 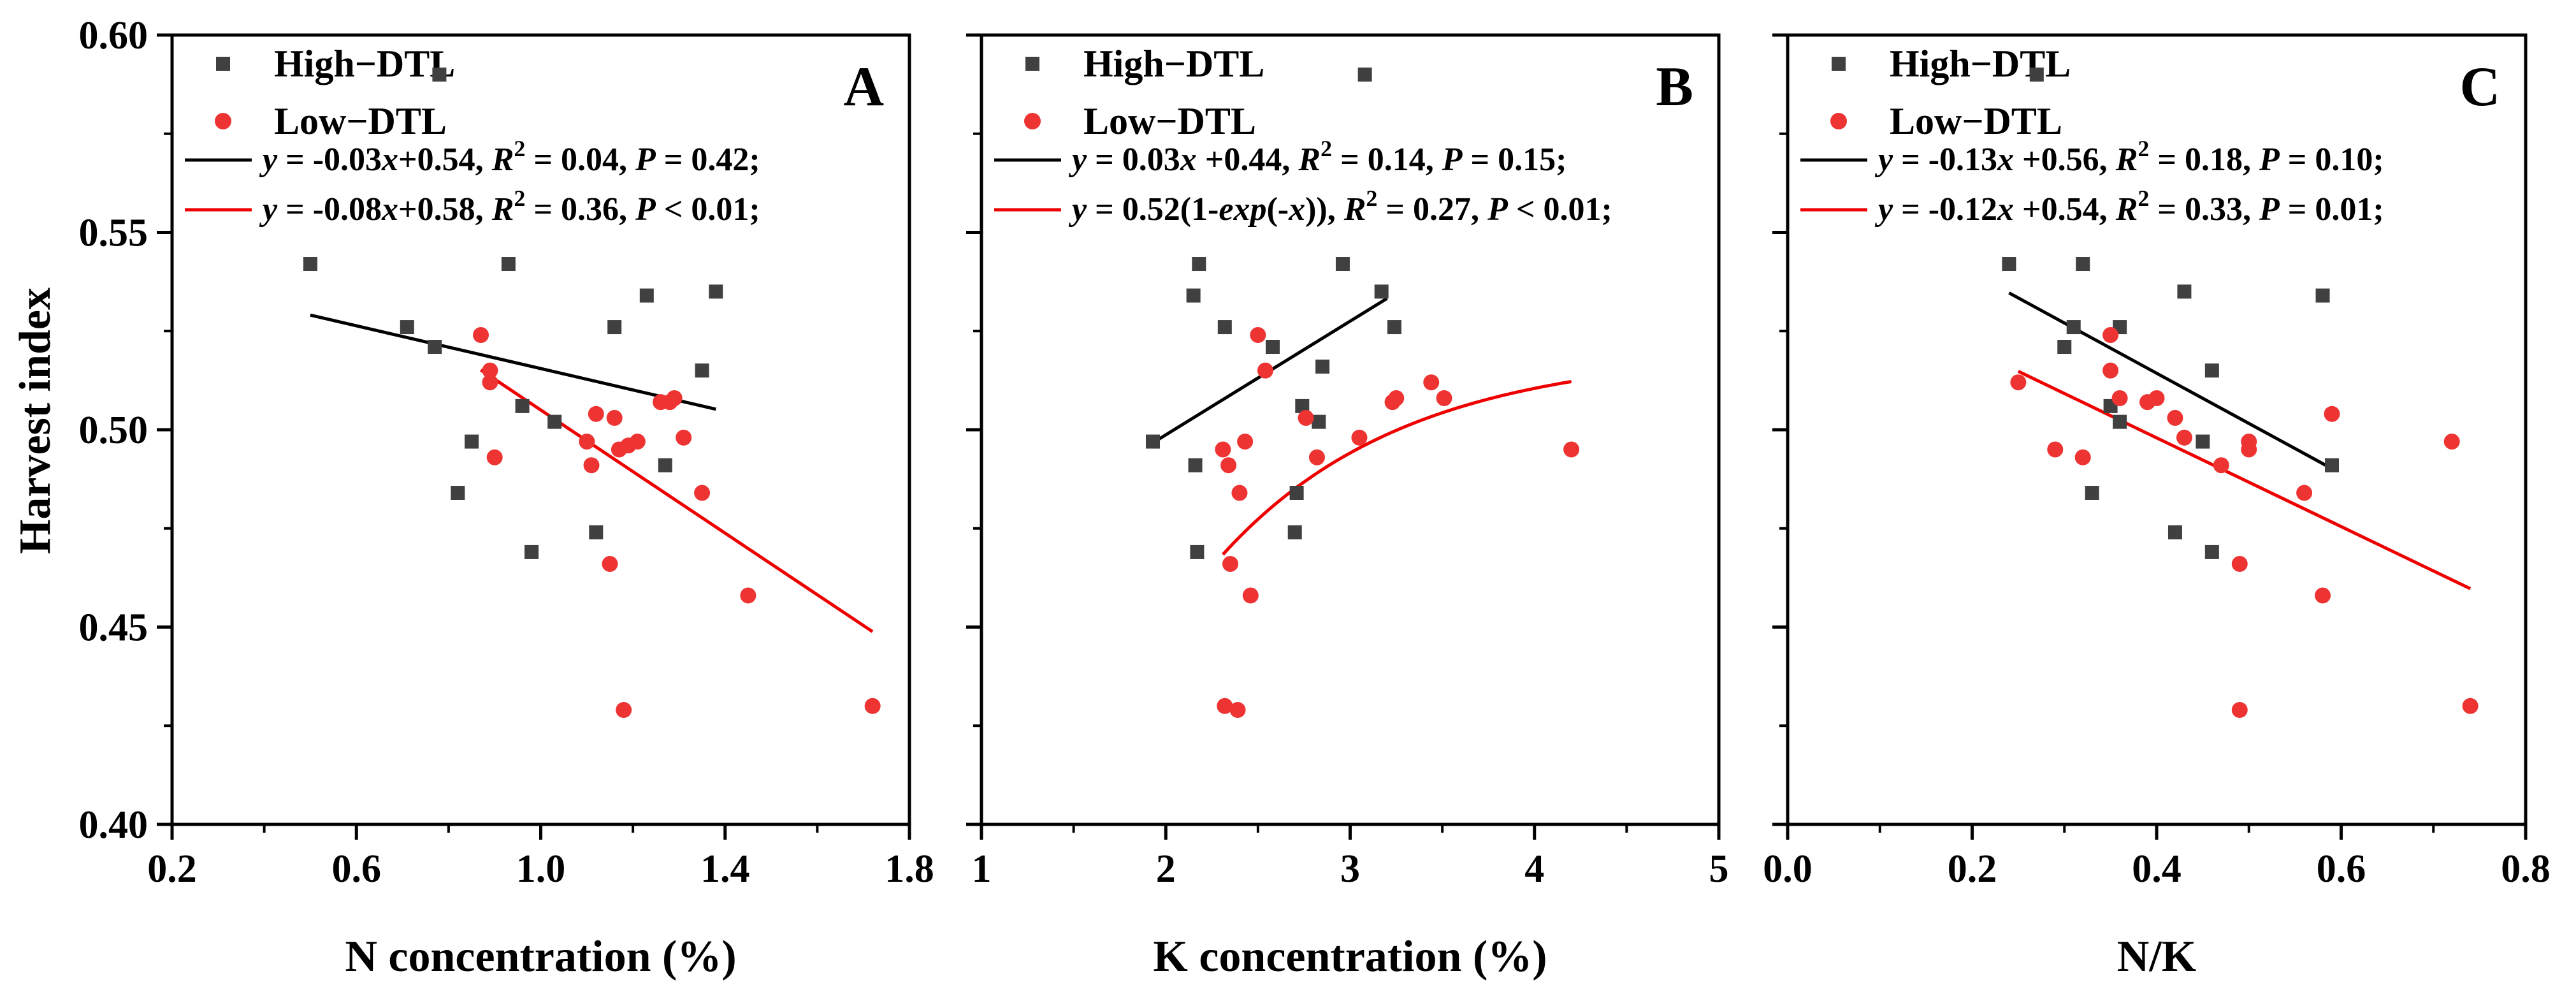 I want to click on panel-letter: C, so click(x=2479, y=87).